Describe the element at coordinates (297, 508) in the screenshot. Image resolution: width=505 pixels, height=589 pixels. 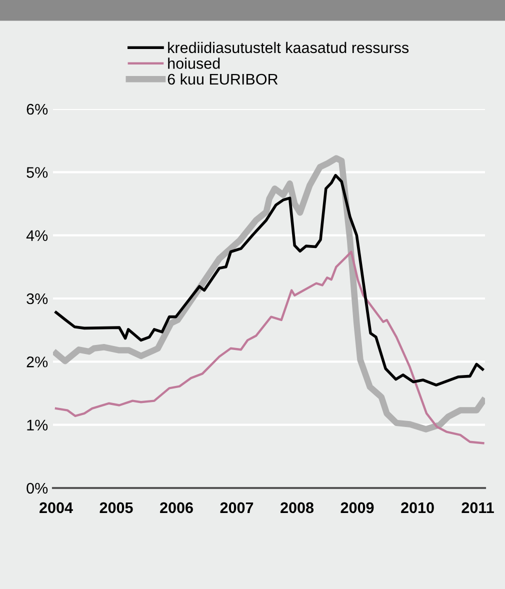
I see `x-tick-label: 2008` at that location.